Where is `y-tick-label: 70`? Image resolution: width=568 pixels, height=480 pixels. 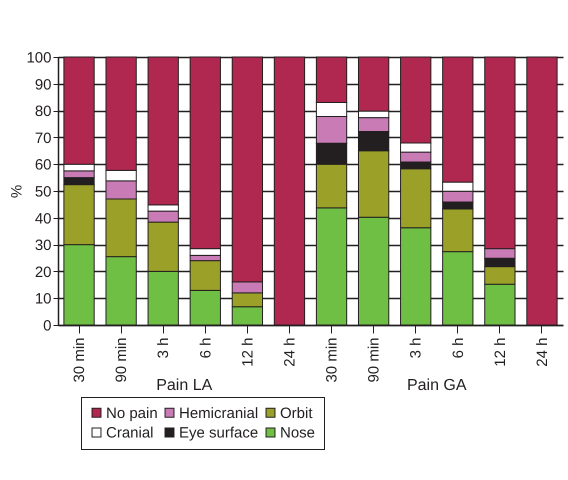
y-tick-label: 70 is located at coordinates (43, 138).